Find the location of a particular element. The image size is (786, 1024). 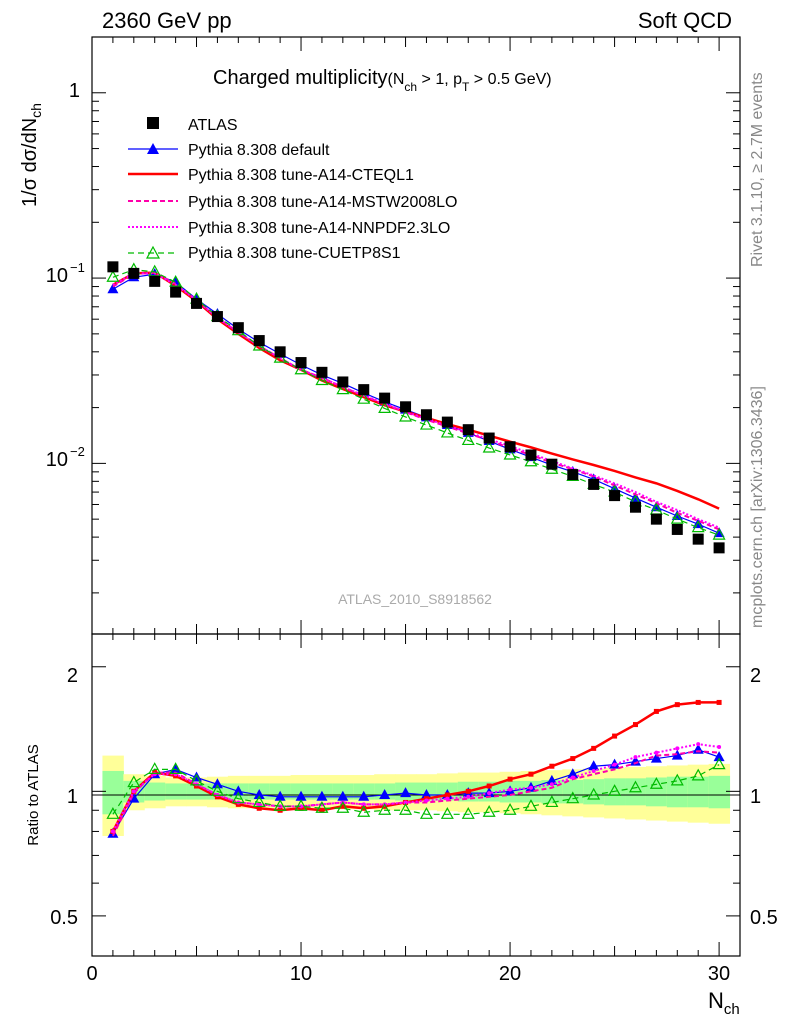

ytick-label-1e-2: 10 is located at coordinates (57, 460).